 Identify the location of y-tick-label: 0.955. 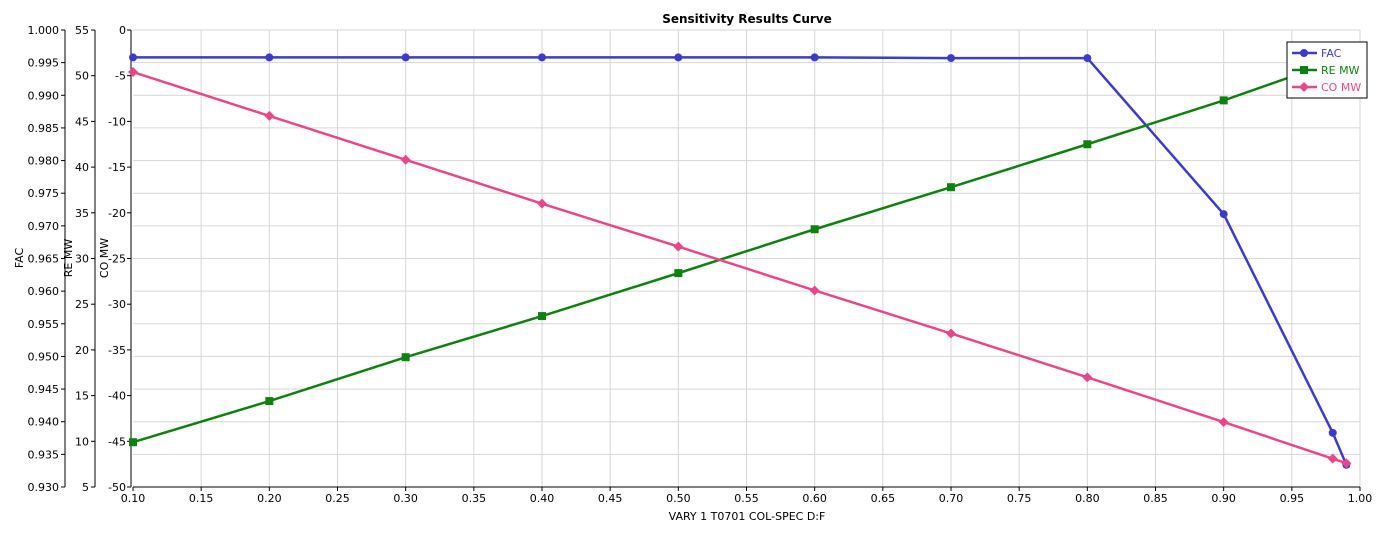
(44, 324).